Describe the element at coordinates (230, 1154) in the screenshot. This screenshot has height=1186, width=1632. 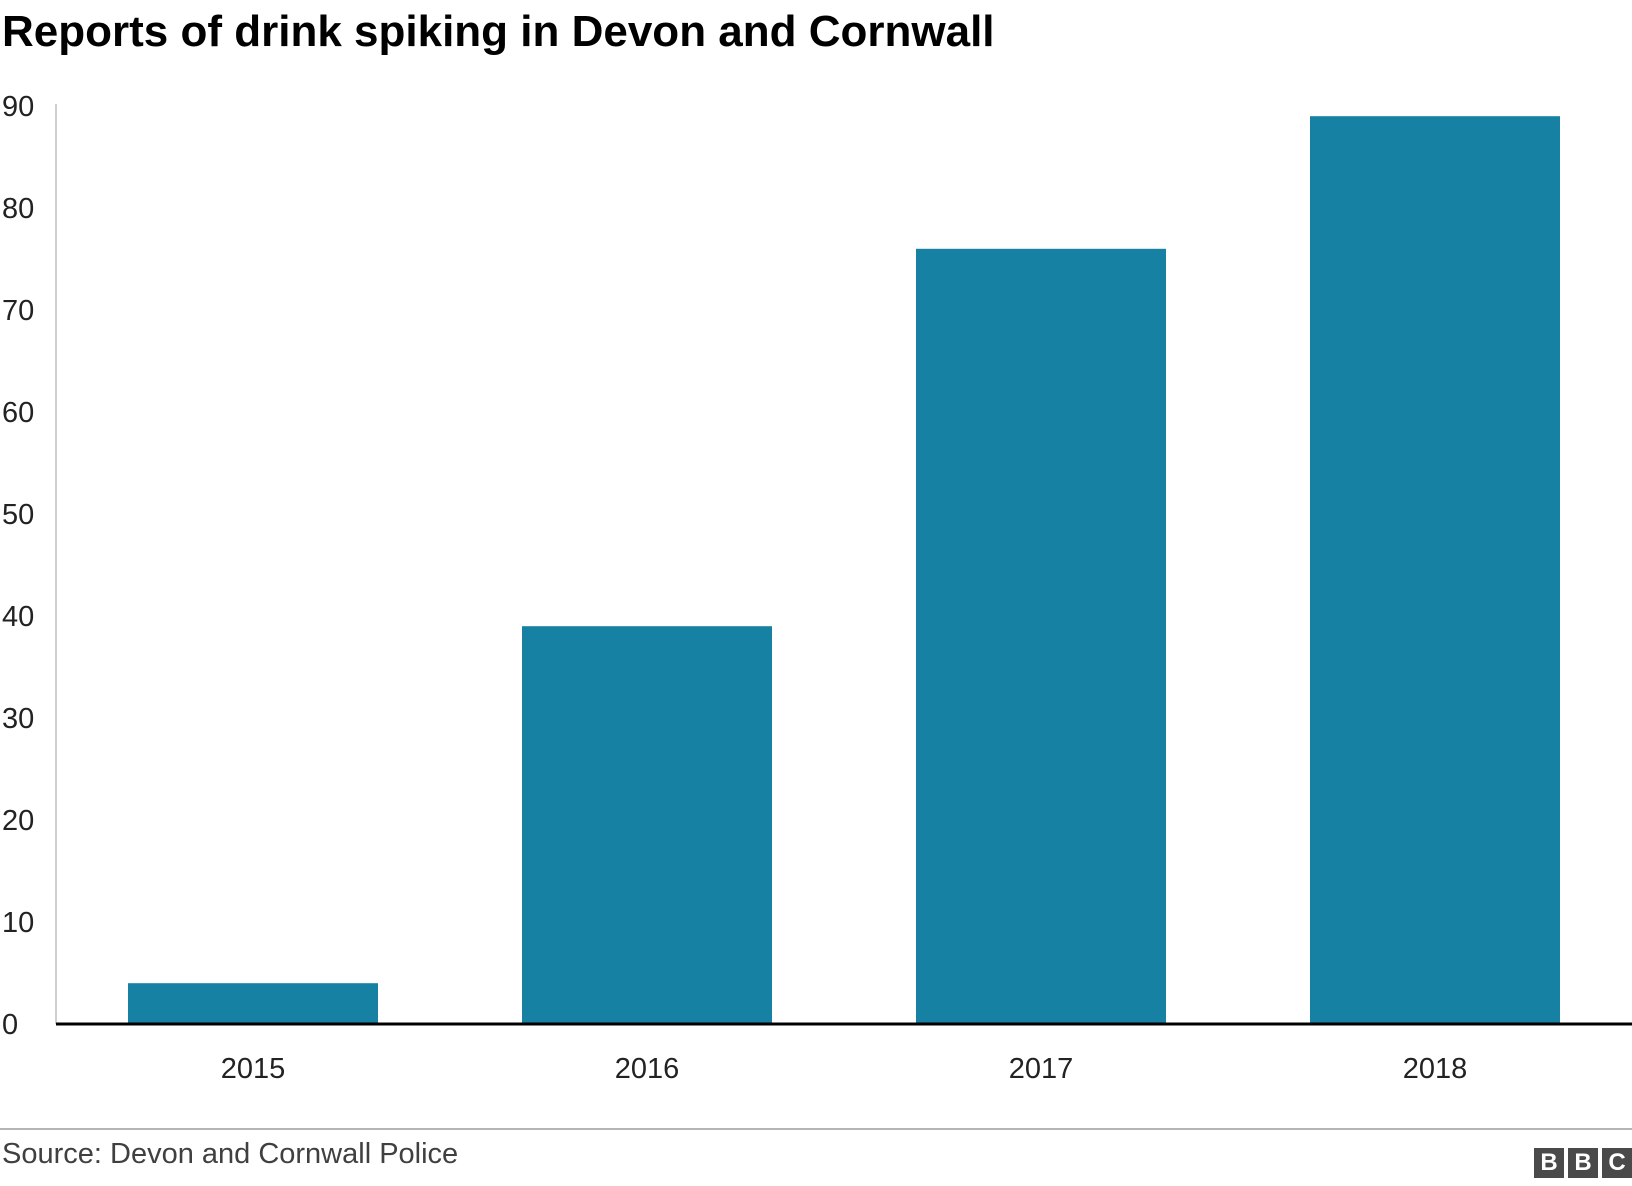
I see `source-note: Source: Devon and Cornwall Police` at that location.